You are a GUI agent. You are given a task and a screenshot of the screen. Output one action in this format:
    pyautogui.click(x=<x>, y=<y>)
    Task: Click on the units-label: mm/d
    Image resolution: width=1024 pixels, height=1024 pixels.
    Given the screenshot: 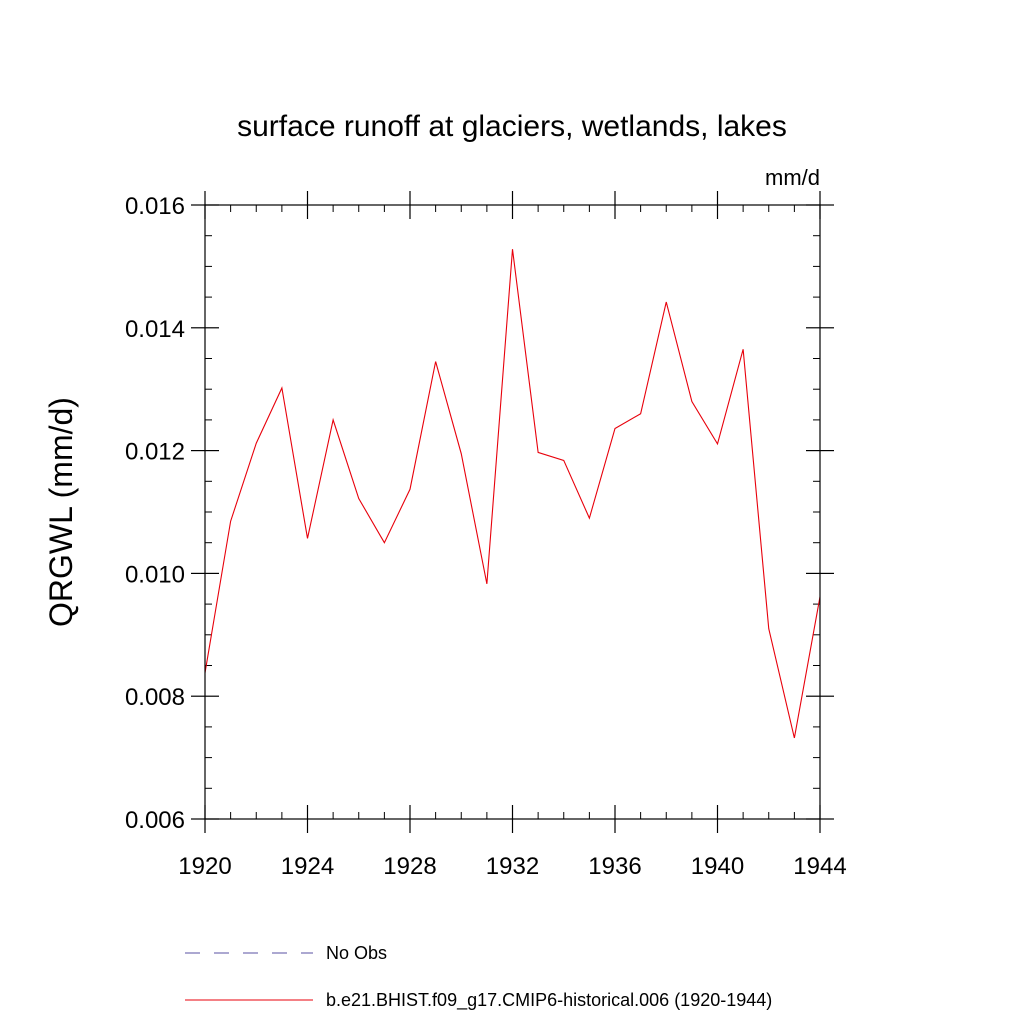 What is the action you would take?
    pyautogui.click(x=792, y=177)
    